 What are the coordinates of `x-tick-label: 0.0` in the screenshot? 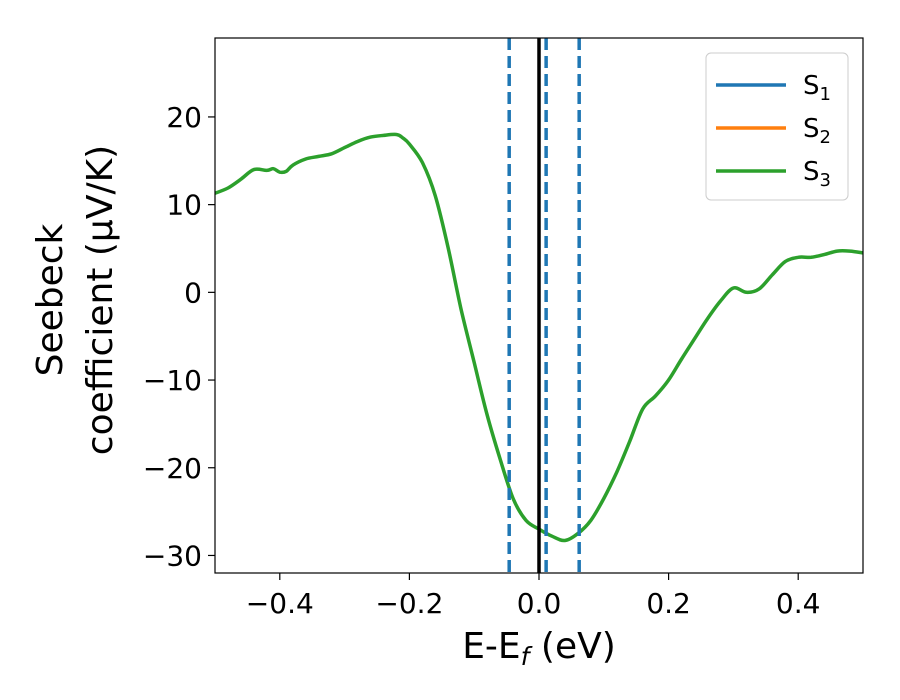 It's located at (539, 603).